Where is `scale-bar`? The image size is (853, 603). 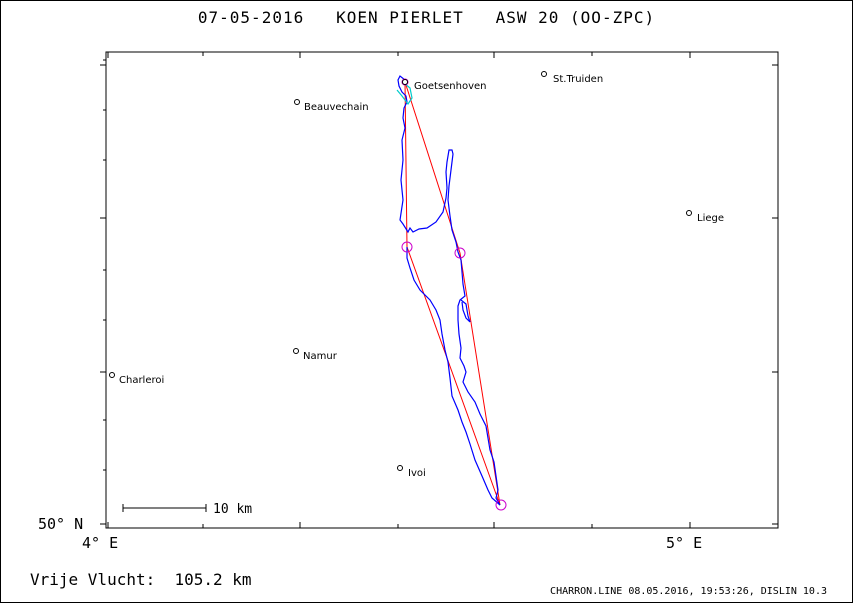
scale-bar is located at coordinates (164, 508).